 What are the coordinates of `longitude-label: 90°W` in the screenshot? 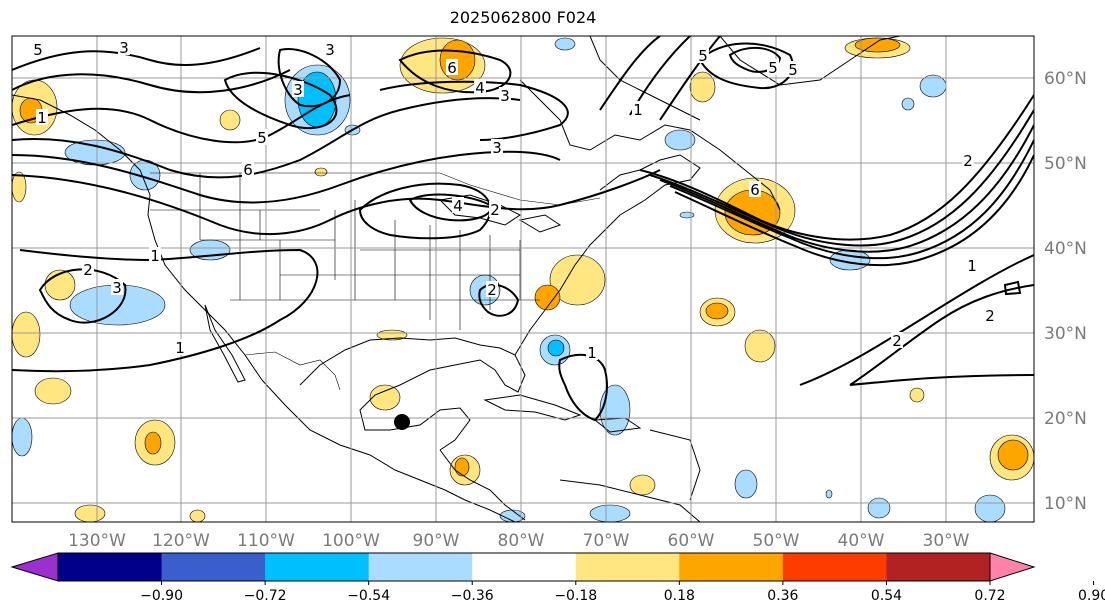 It's located at (436, 541).